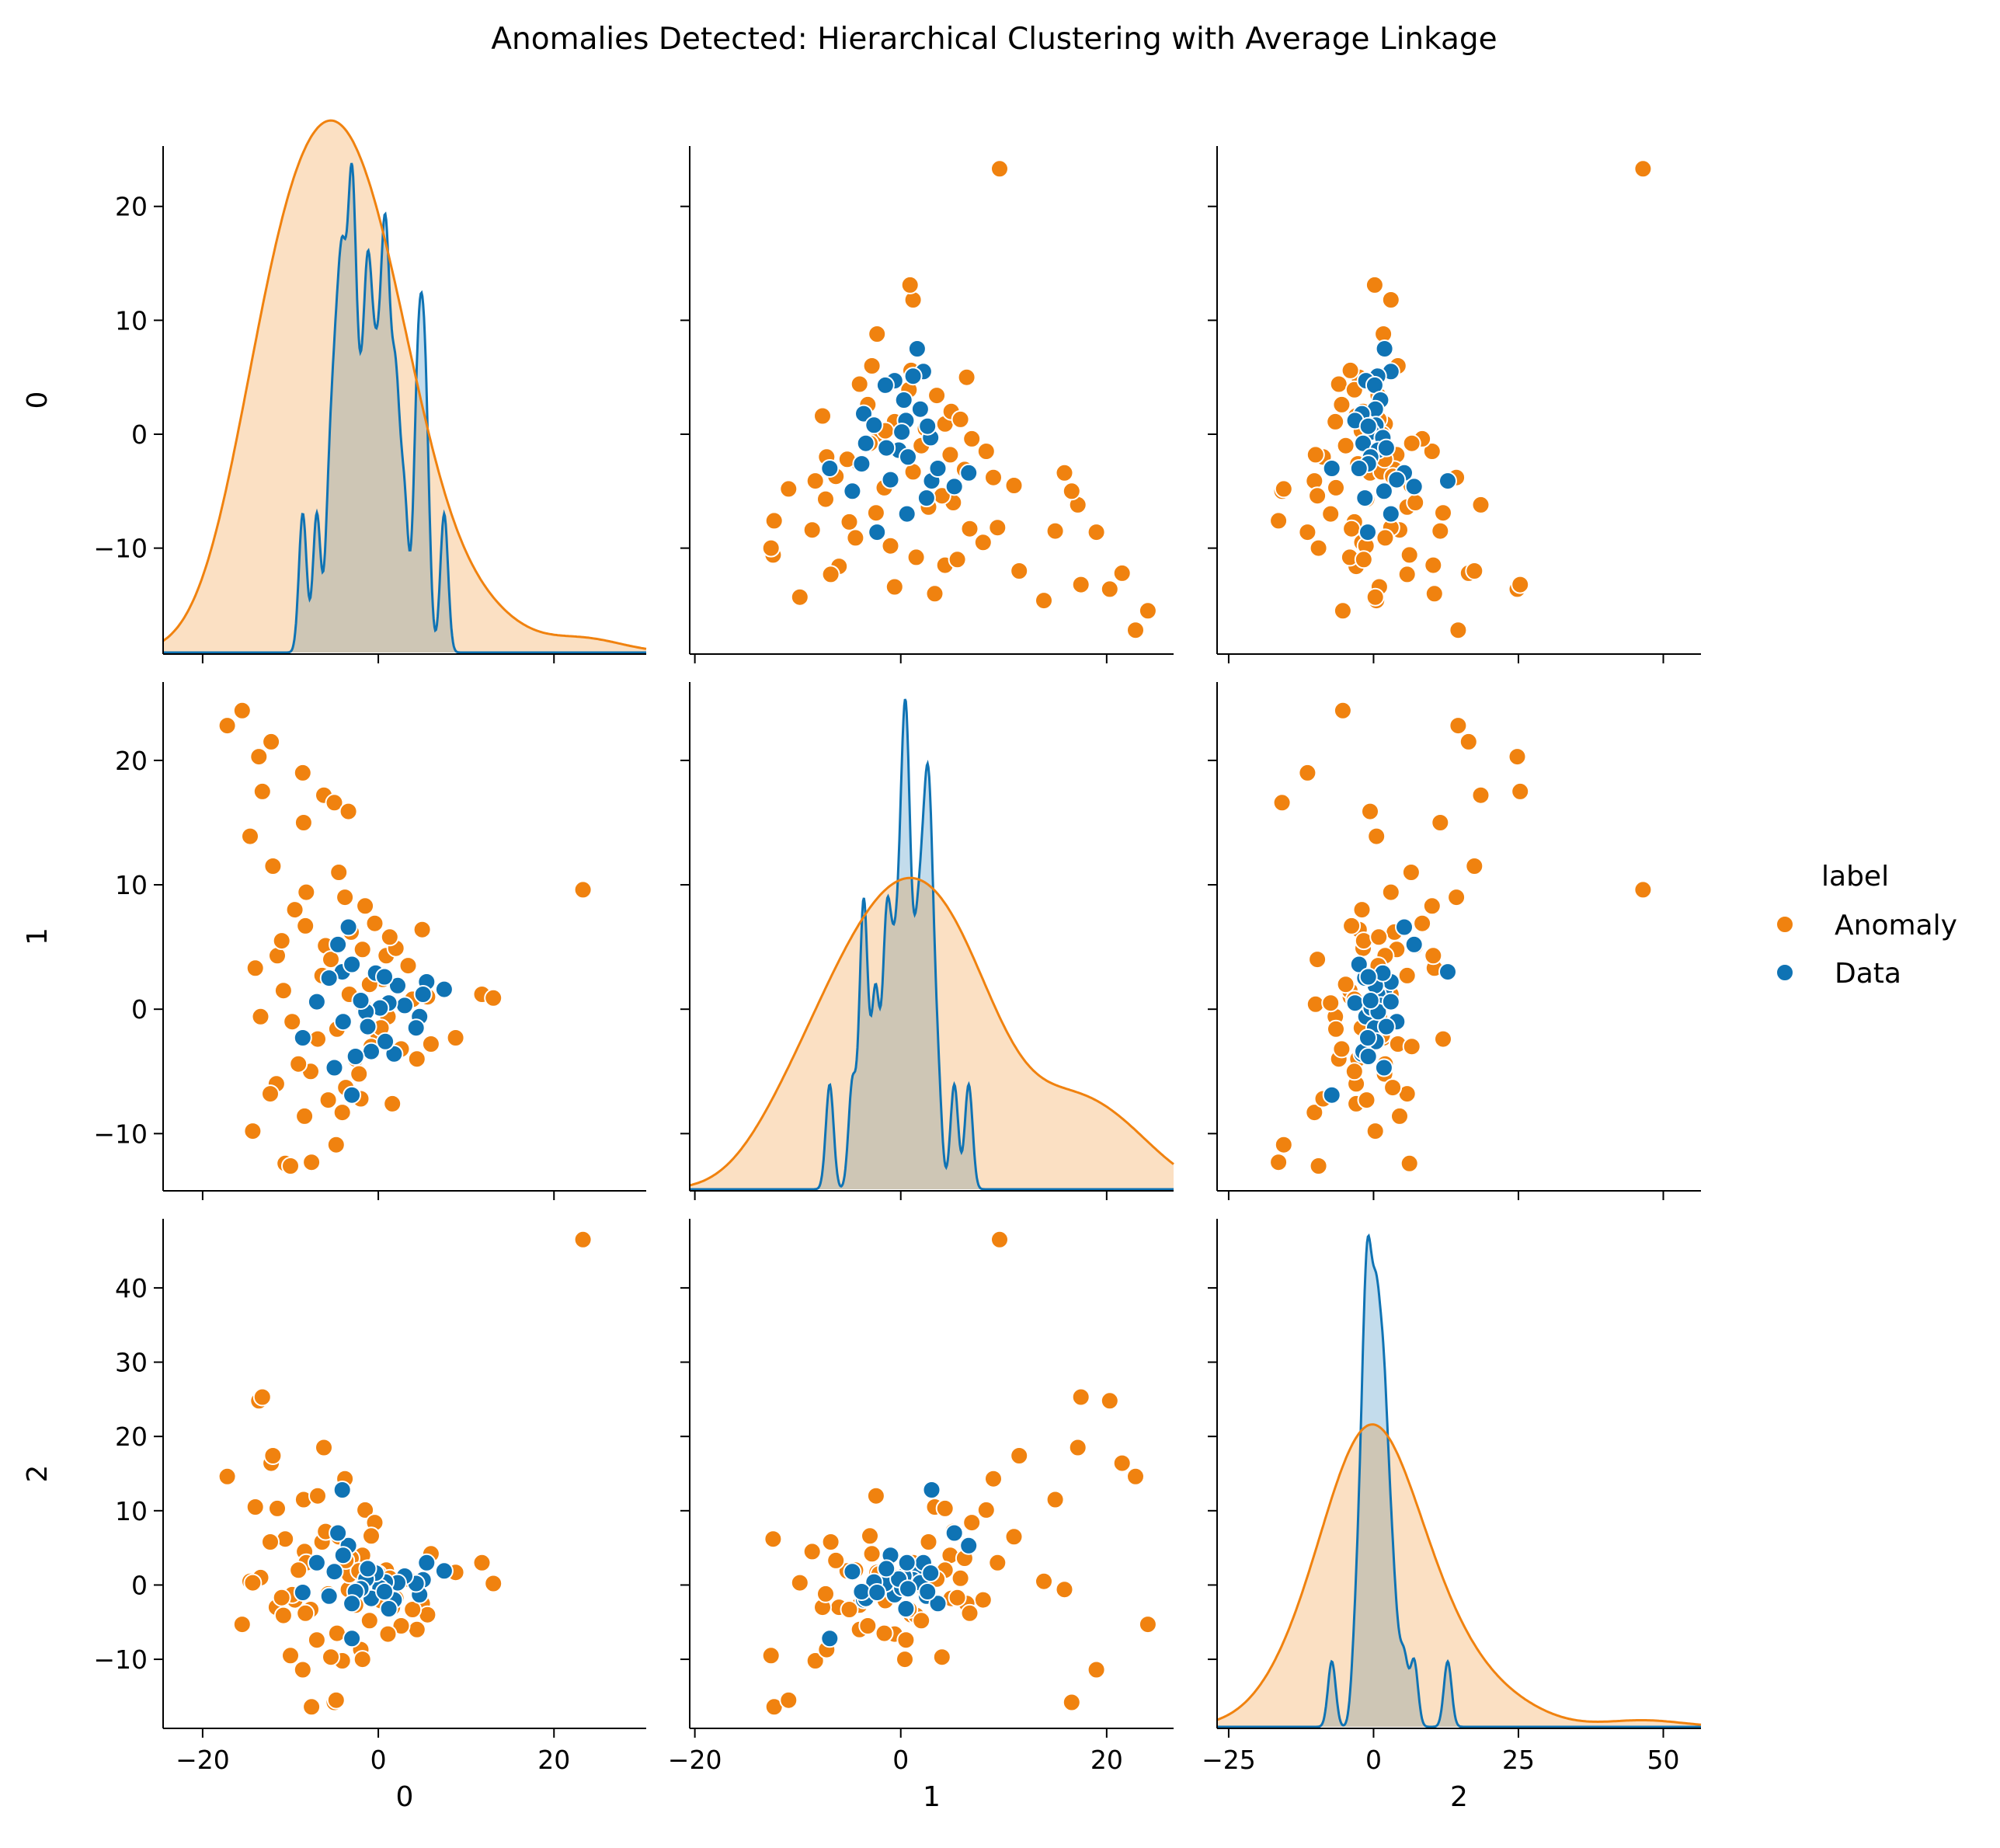 Image resolution: width=2000 pixels, height=1848 pixels. What do you see at coordinates (405, 1797) in the screenshot?
I see `x-axis-label-0: 0` at bounding box center [405, 1797].